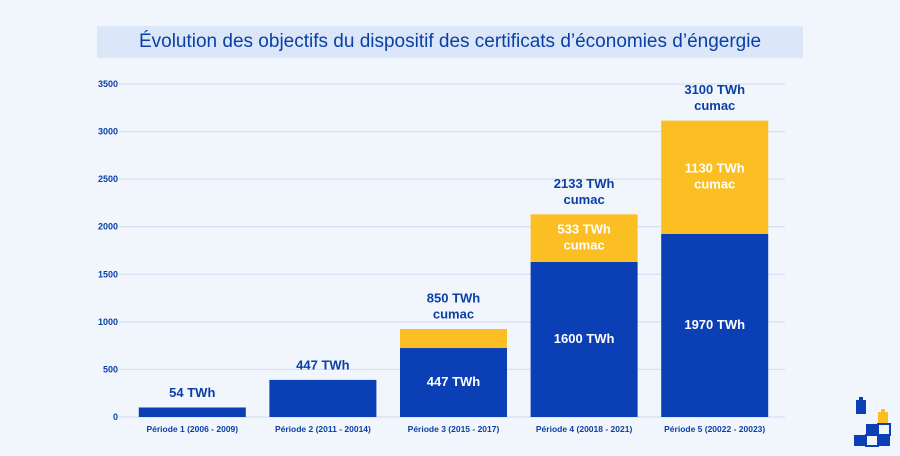 The height and width of the screenshot is (456, 900). Describe the element at coordinates (108, 179) in the screenshot. I see `y-tick-label: 2500` at that location.